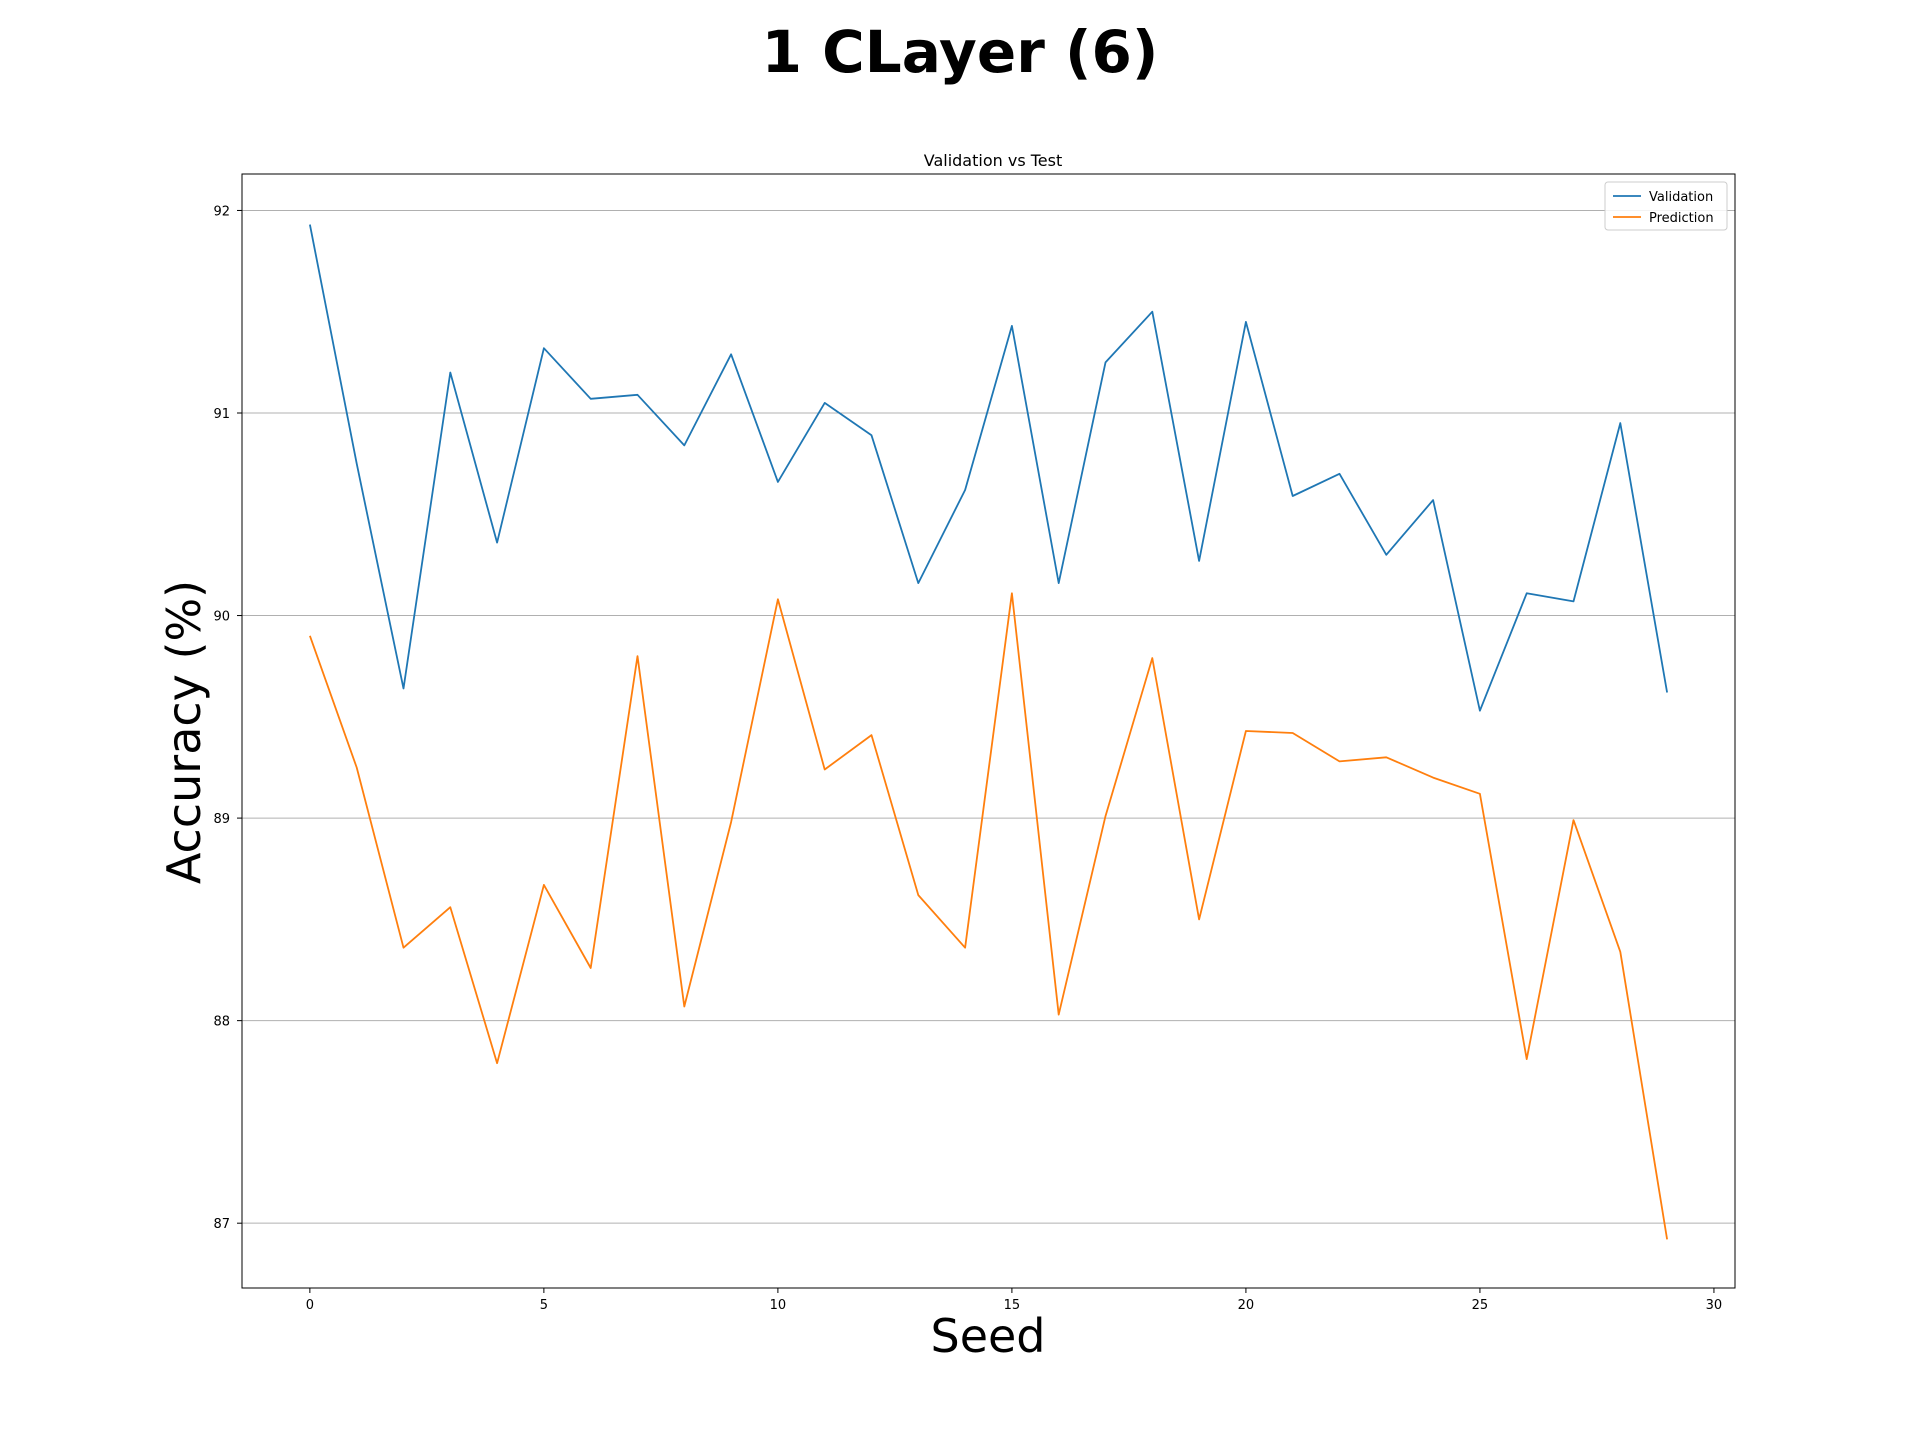 Image resolution: width=1920 pixels, height=1440 pixels. What do you see at coordinates (988, 1336) in the screenshot?
I see `x-axis-label: Seed` at bounding box center [988, 1336].